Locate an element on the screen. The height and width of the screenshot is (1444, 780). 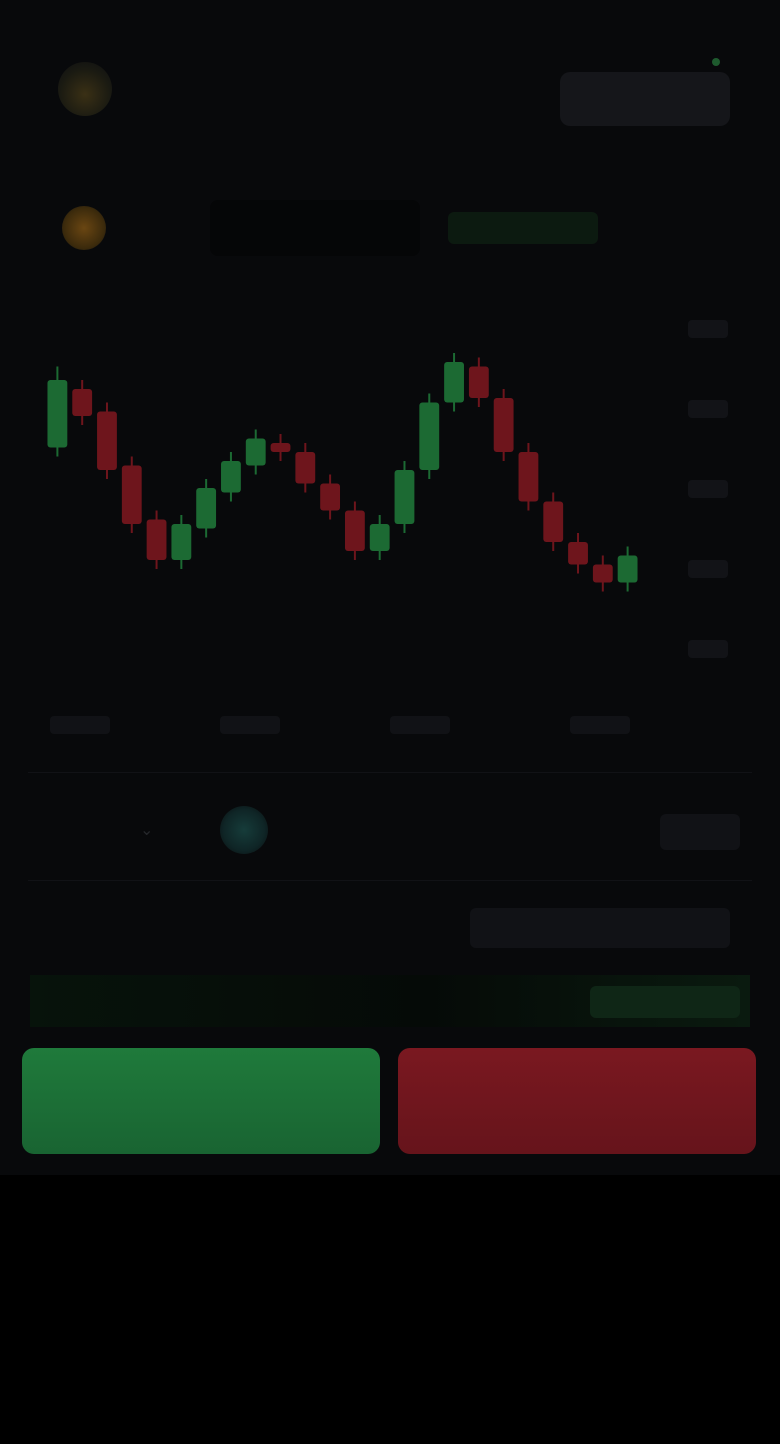
info-row-value is located at coordinates (600, 928).